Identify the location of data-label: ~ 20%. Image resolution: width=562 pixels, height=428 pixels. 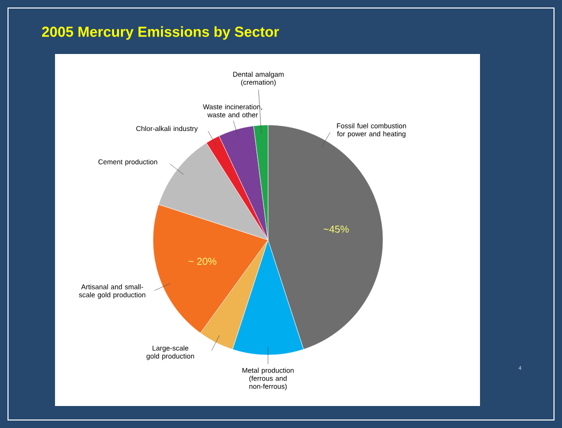
(202, 261).